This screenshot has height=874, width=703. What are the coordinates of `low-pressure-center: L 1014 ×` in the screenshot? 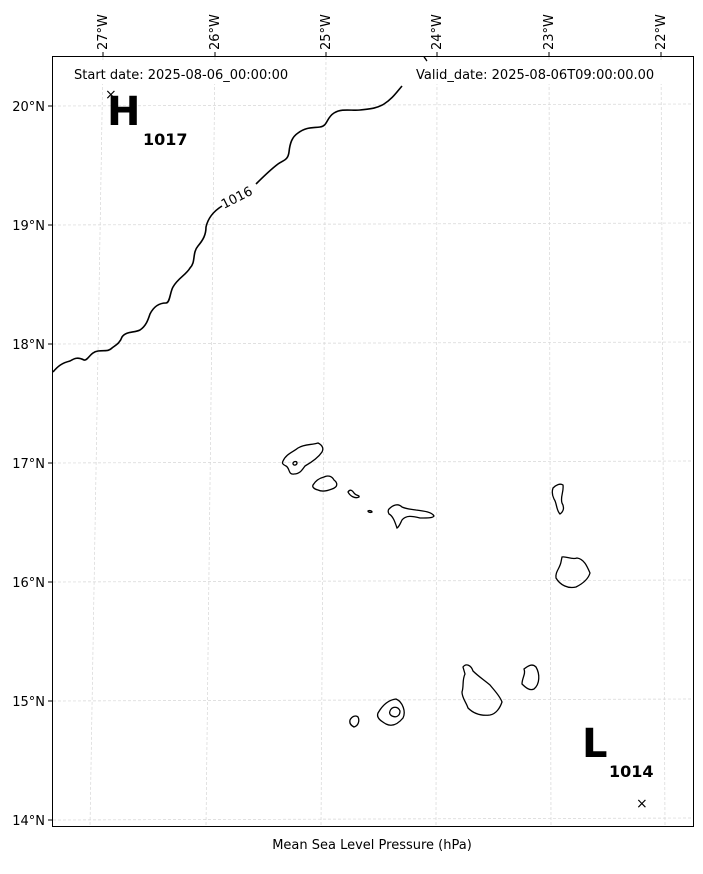 It's located at (618, 766).